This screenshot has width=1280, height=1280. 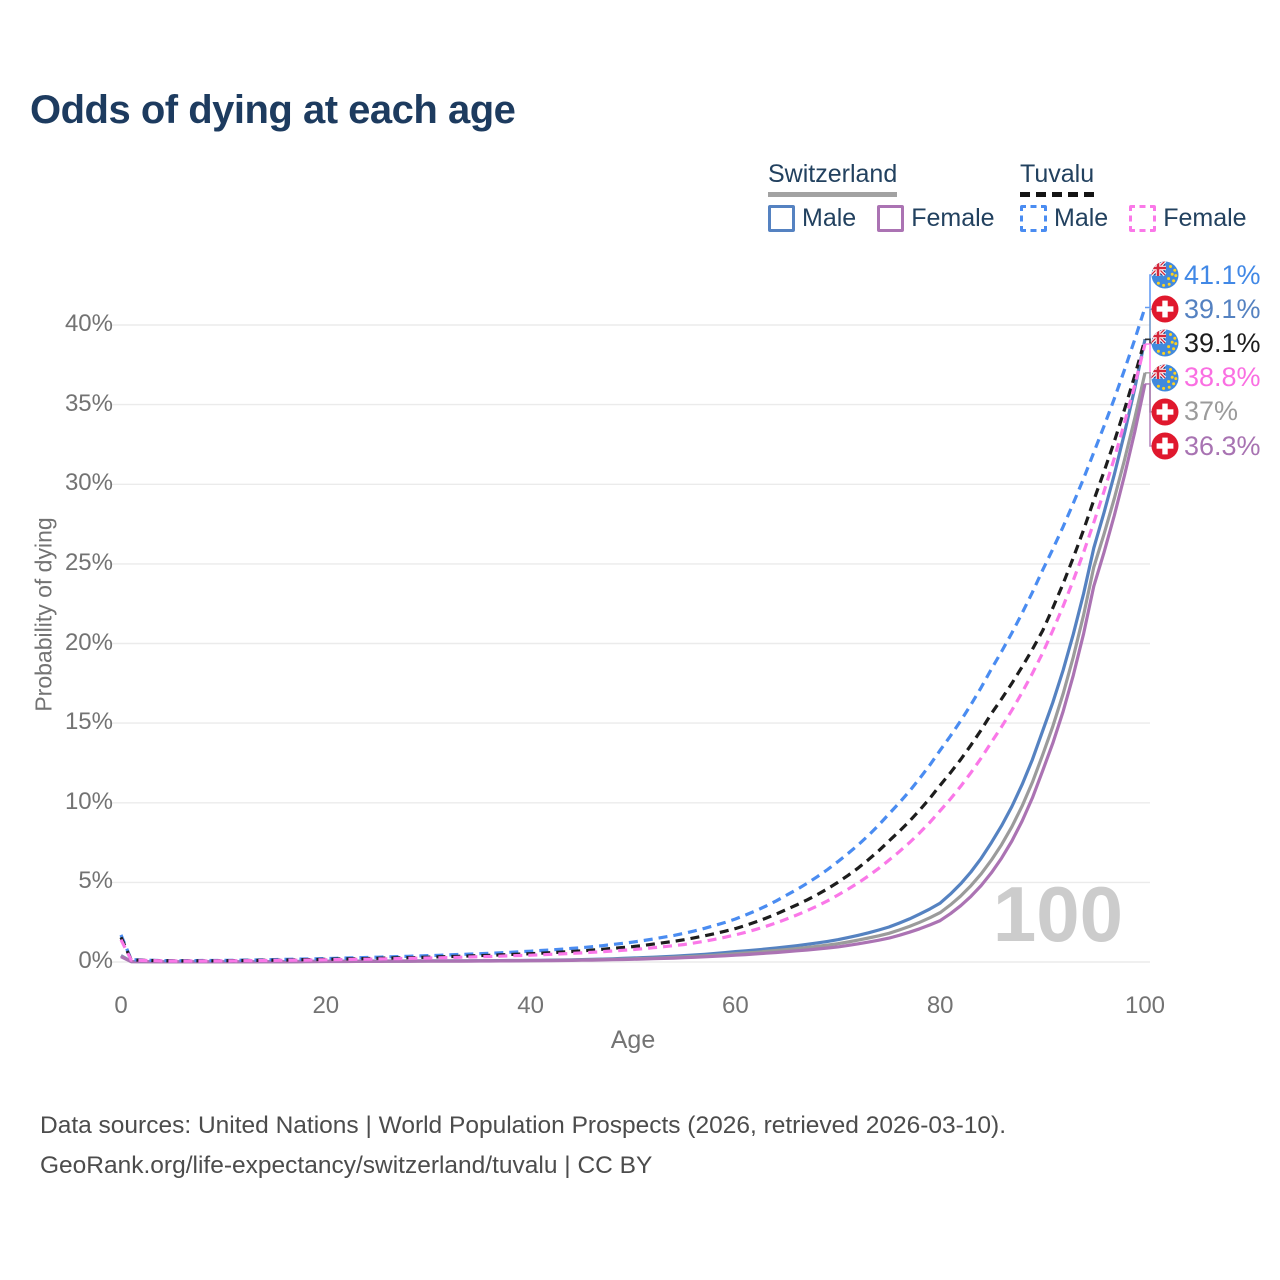 I want to click on legend-swatch-tuvalu-female, so click(x=1143, y=218).